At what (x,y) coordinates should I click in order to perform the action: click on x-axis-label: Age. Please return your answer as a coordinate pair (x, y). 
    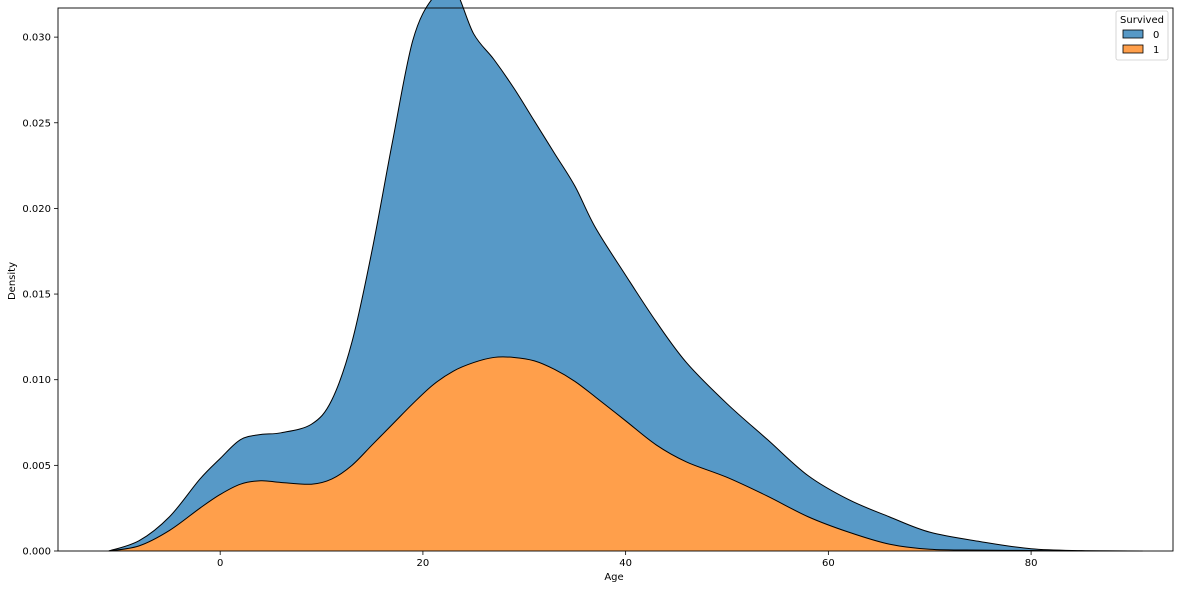
    Looking at the image, I should click on (613, 577).